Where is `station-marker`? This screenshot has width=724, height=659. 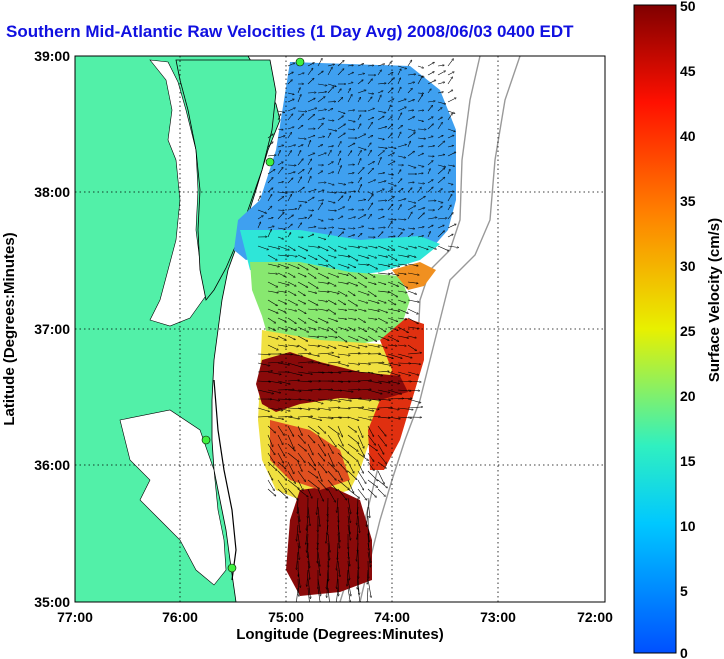 station-marker is located at coordinates (270, 162).